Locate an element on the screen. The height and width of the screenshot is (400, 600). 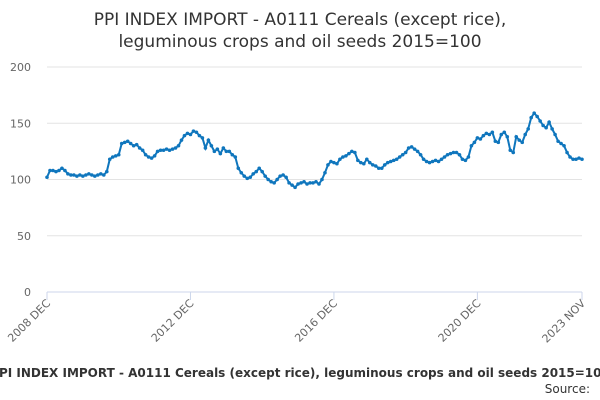
y-tick-label: 0 is located at coordinates (27, 292).